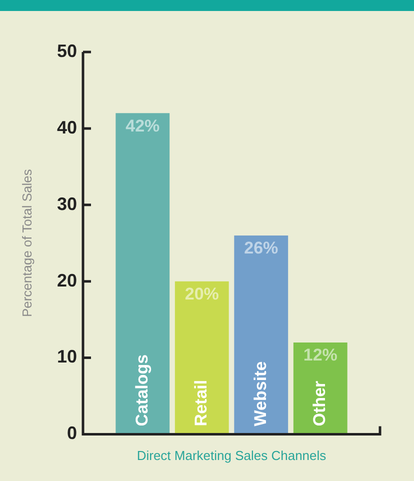 This screenshot has width=414, height=481. What do you see at coordinates (261, 248) in the screenshot?
I see `data-label: 26%` at bounding box center [261, 248].